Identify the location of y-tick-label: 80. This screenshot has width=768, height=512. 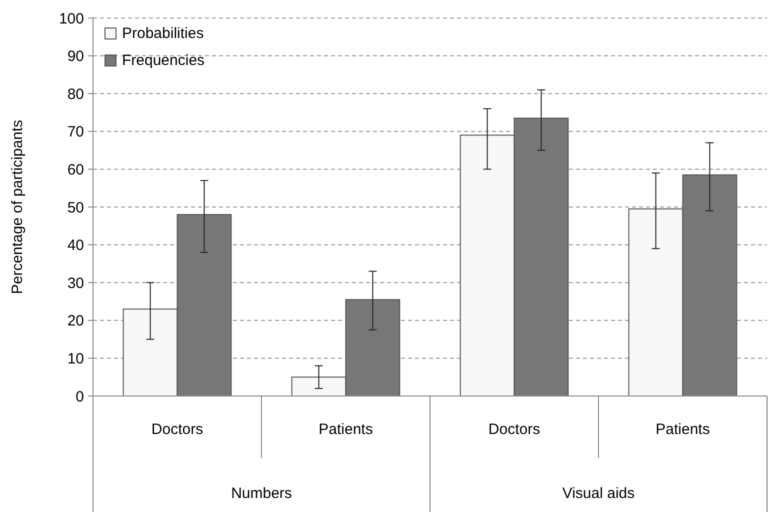
(75, 94).